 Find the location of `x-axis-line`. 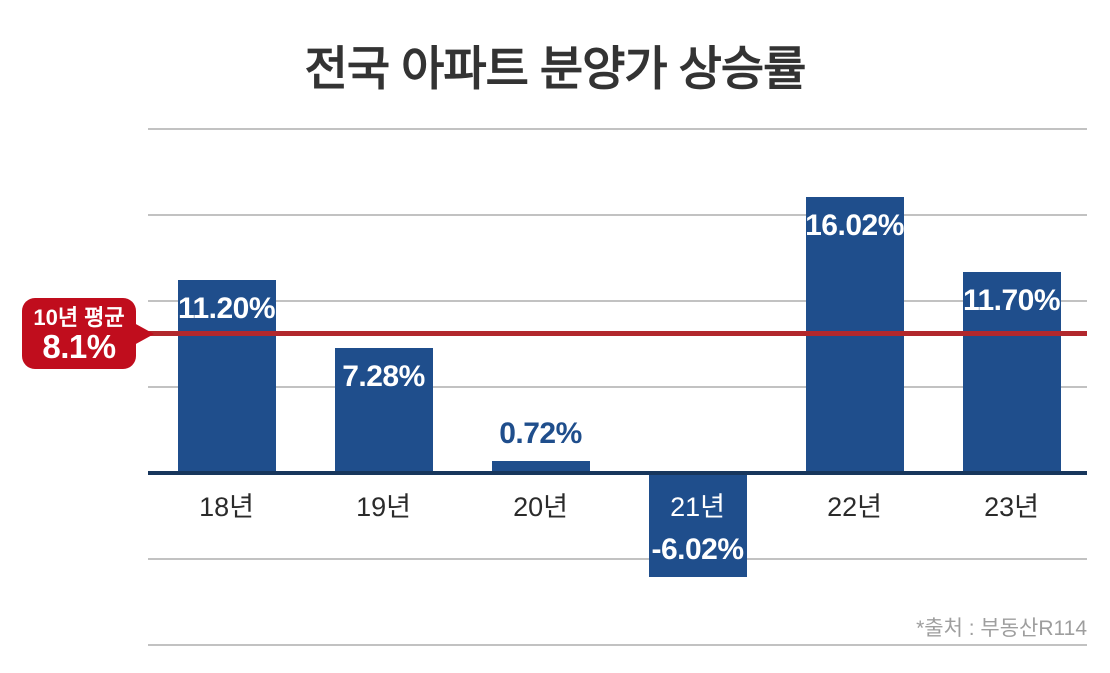

x-axis-line is located at coordinates (617, 473).